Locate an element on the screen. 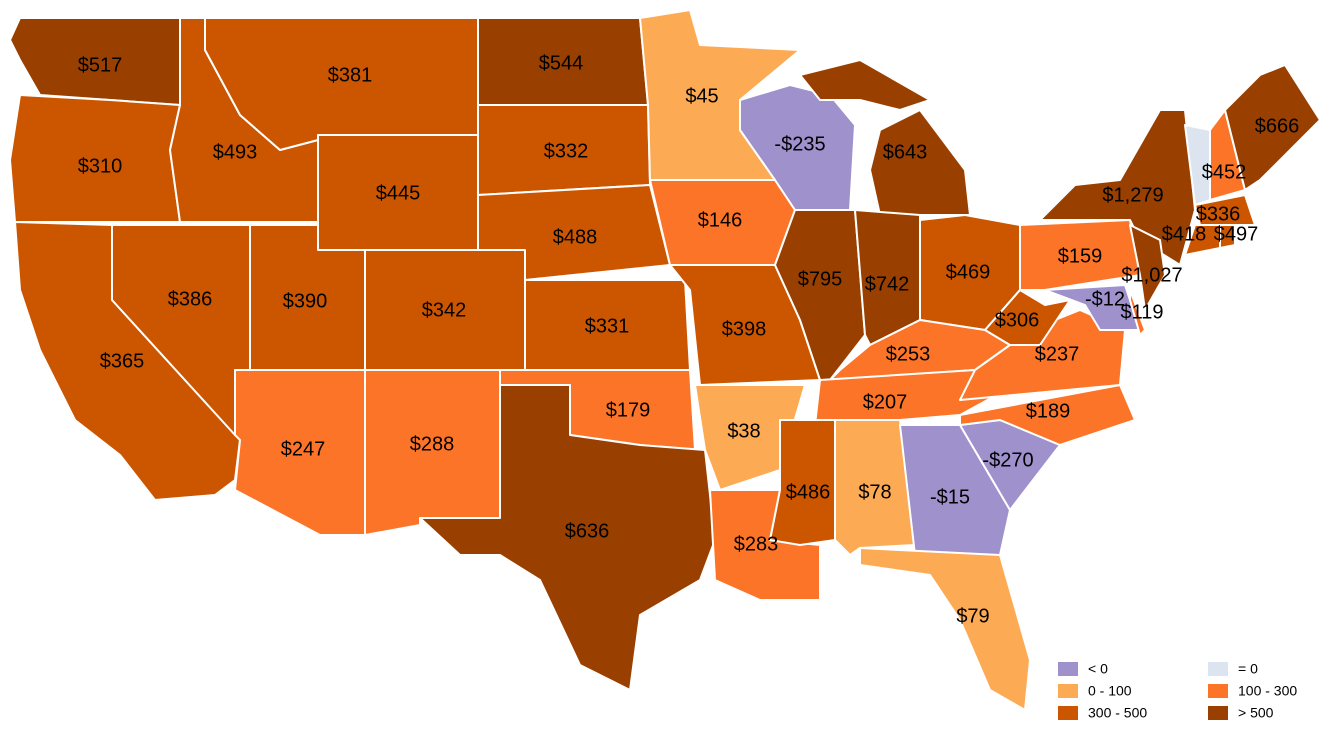 The height and width of the screenshot is (733, 1328). value-label: $331 is located at coordinates (607, 326).